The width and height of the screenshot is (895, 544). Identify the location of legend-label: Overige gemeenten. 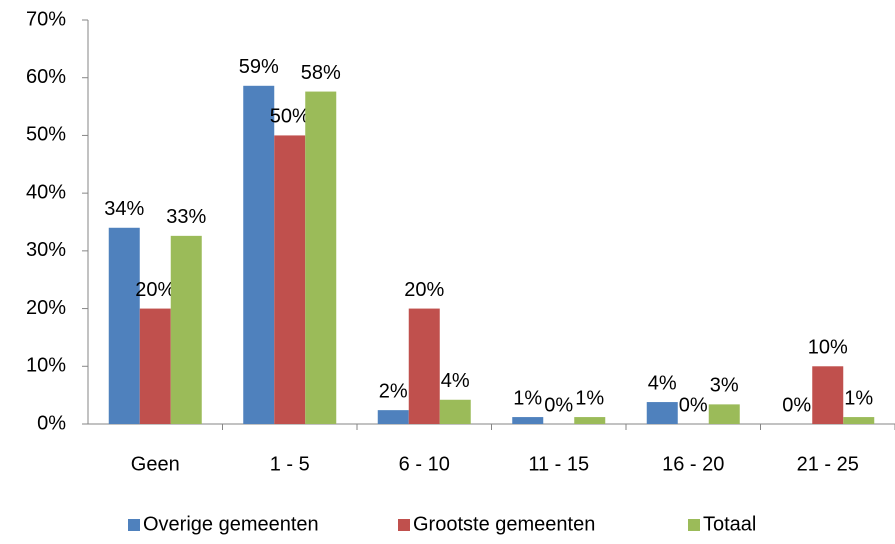
(231, 524).